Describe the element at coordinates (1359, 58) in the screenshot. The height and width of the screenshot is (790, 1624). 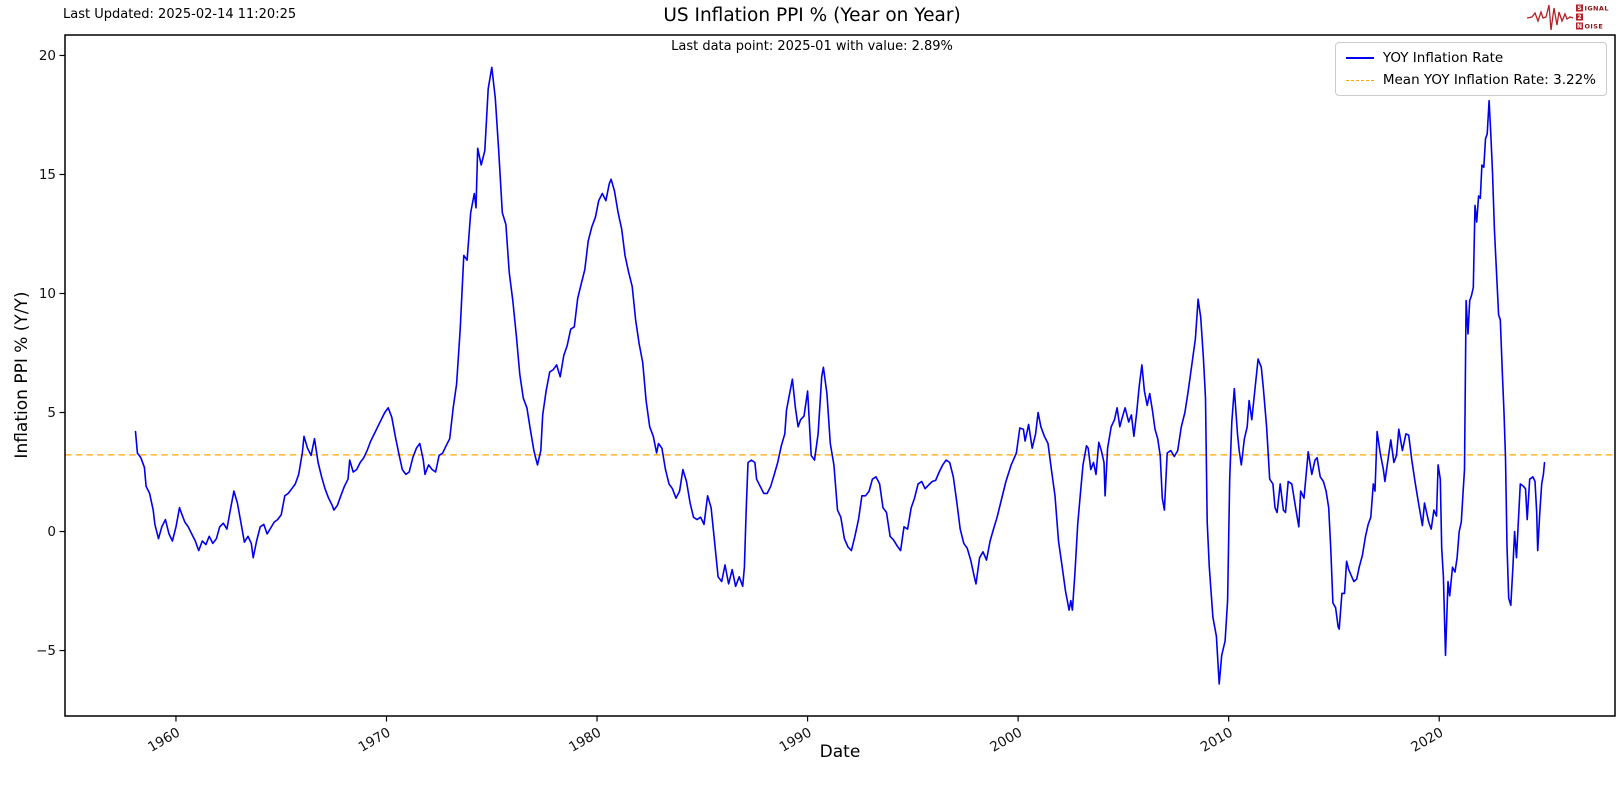
I see `legend-line-sample-blue` at that location.